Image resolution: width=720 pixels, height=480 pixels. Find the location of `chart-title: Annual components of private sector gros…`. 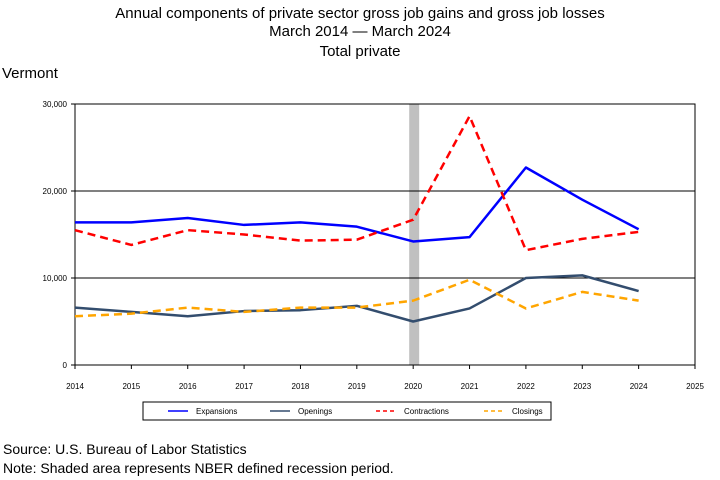

chart-title: Annual components of private sector gros… is located at coordinates (360, 13).